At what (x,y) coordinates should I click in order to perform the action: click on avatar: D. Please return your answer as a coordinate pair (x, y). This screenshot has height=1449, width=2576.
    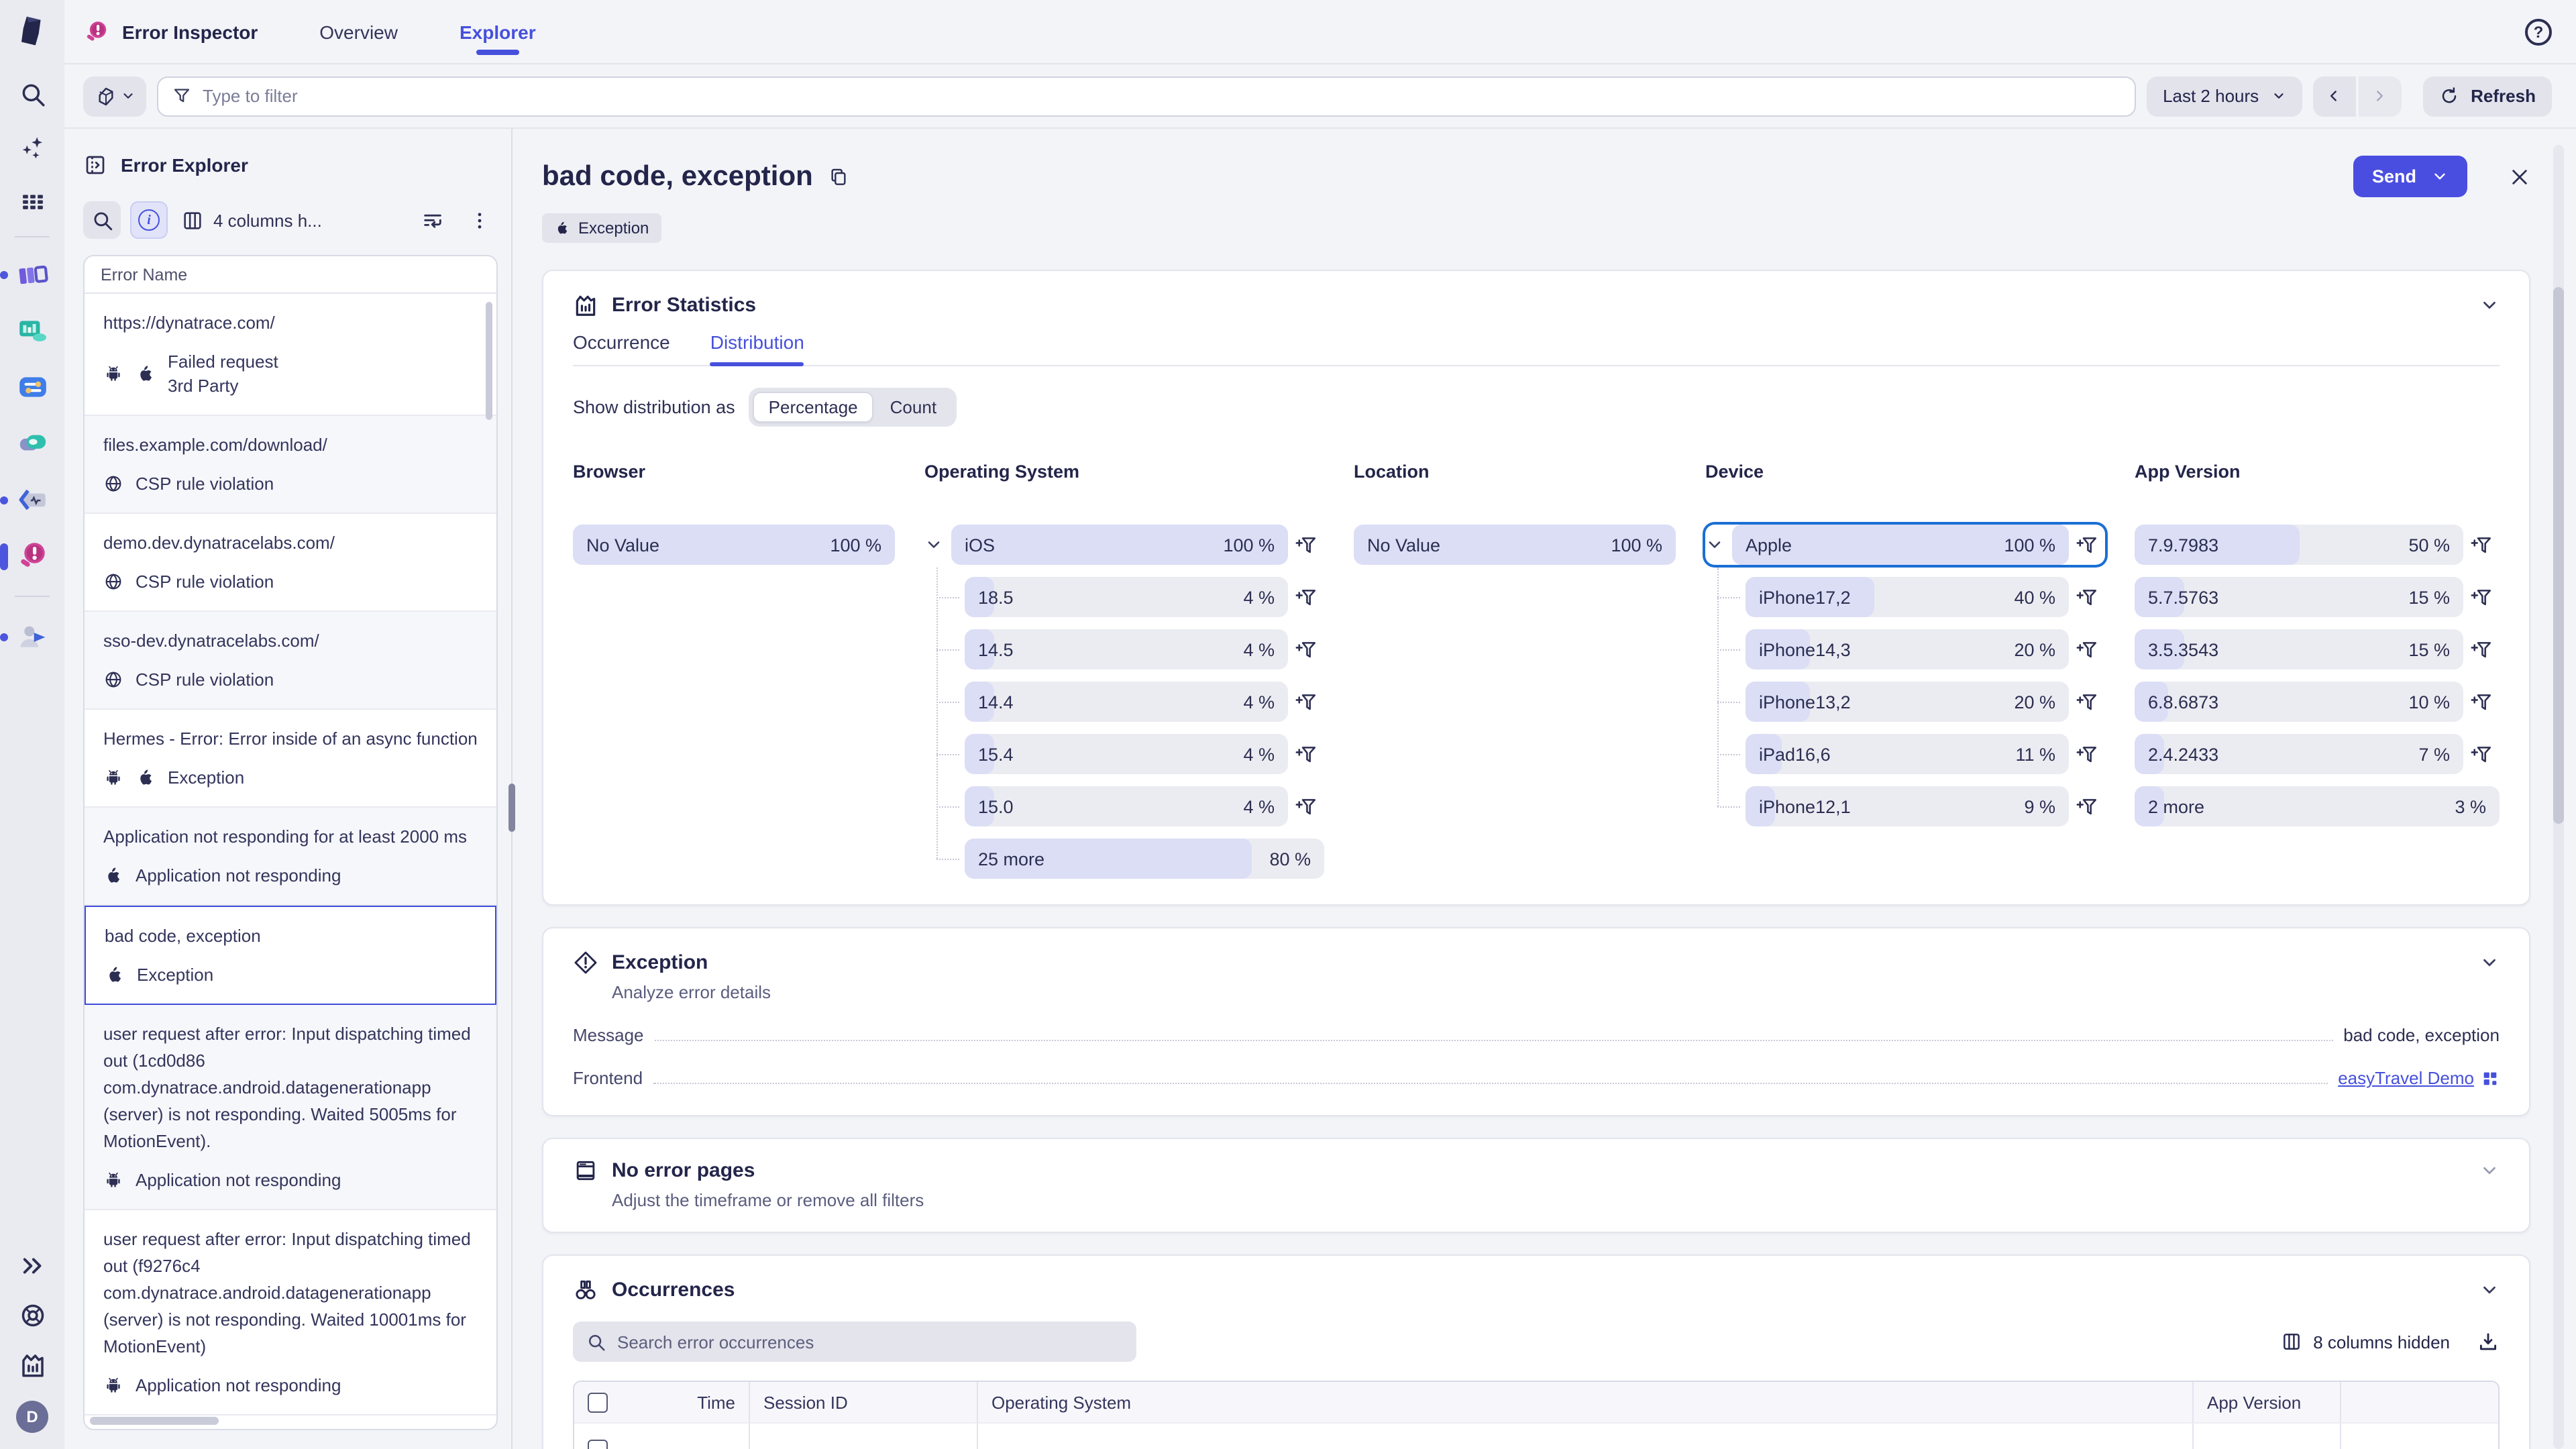
    Looking at the image, I should click on (32, 1417).